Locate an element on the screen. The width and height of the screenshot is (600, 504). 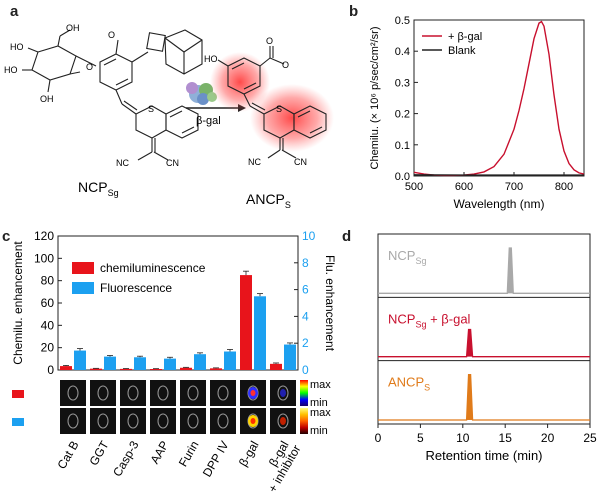
atom-nc-product: NC is located at coordinates (254, 162).